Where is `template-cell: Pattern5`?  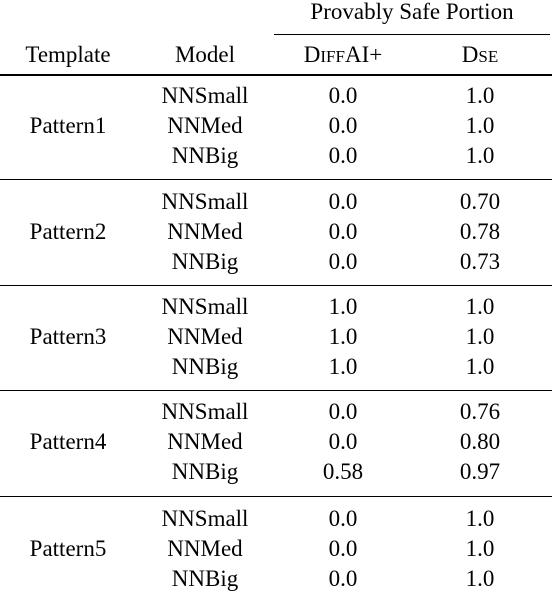 template-cell: Pattern5 is located at coordinates (68, 548).